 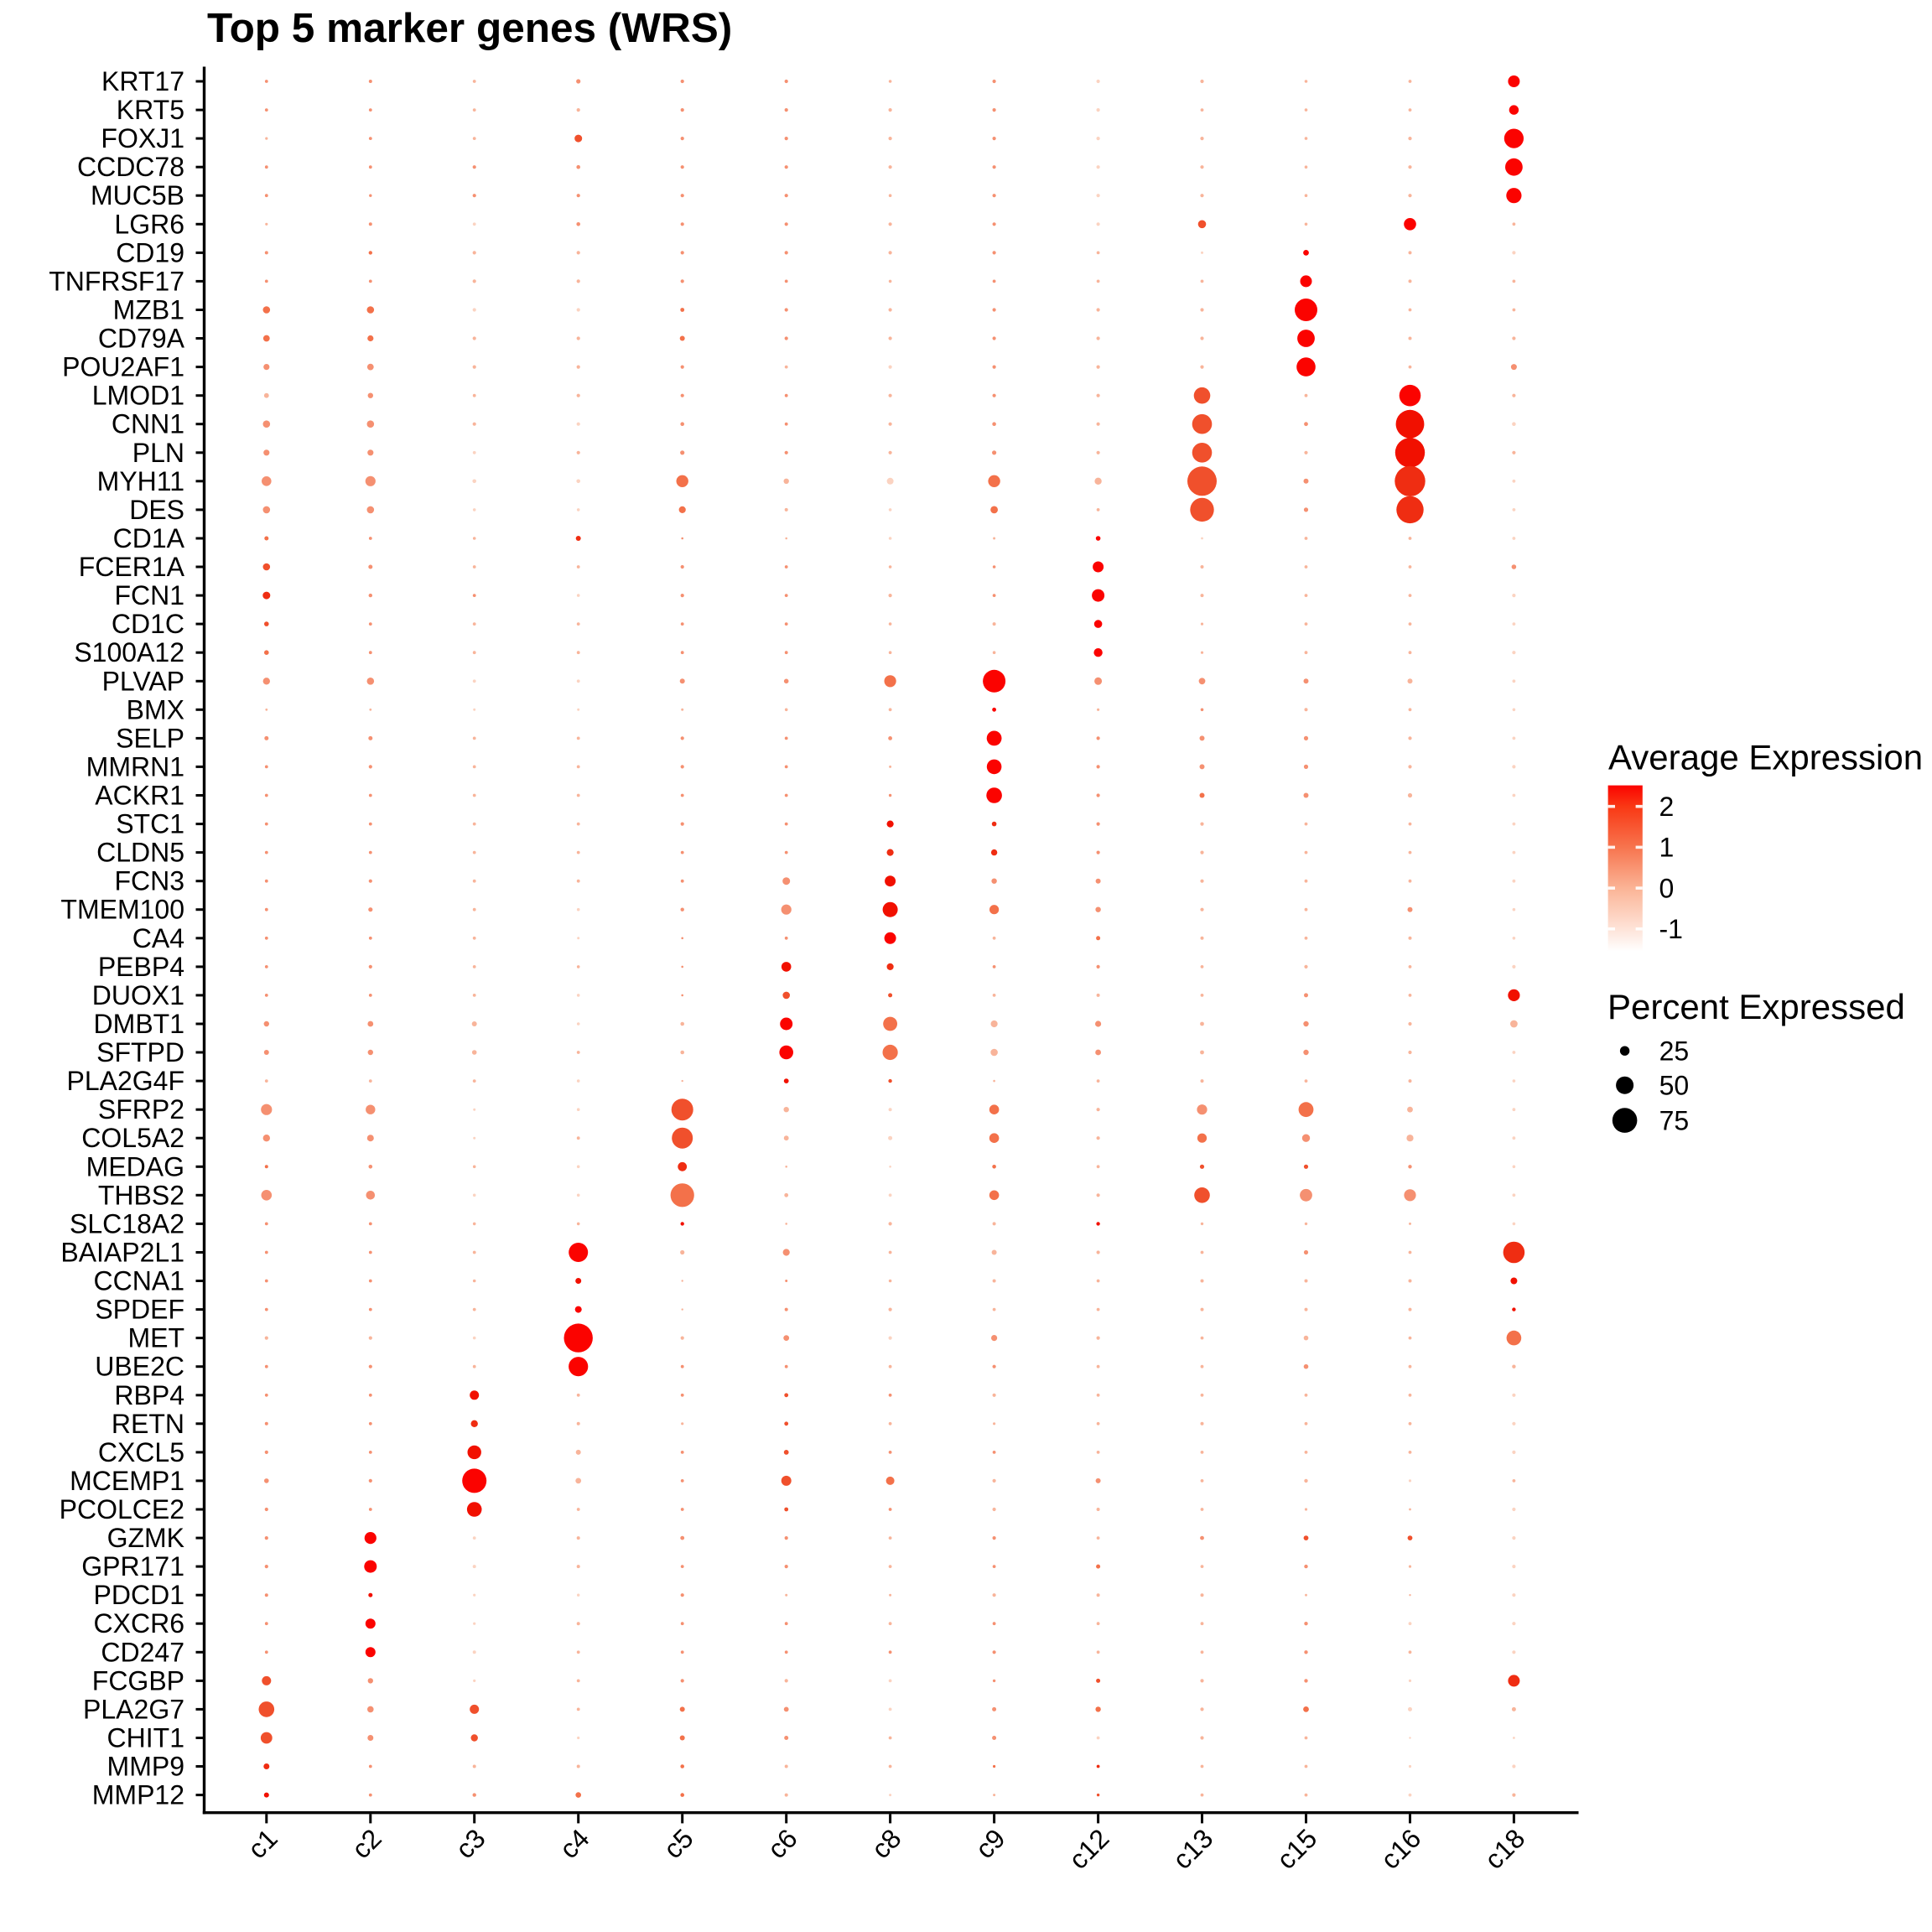 What do you see at coordinates (149, 538) in the screenshot?
I see `svg-text: CD1A` at bounding box center [149, 538].